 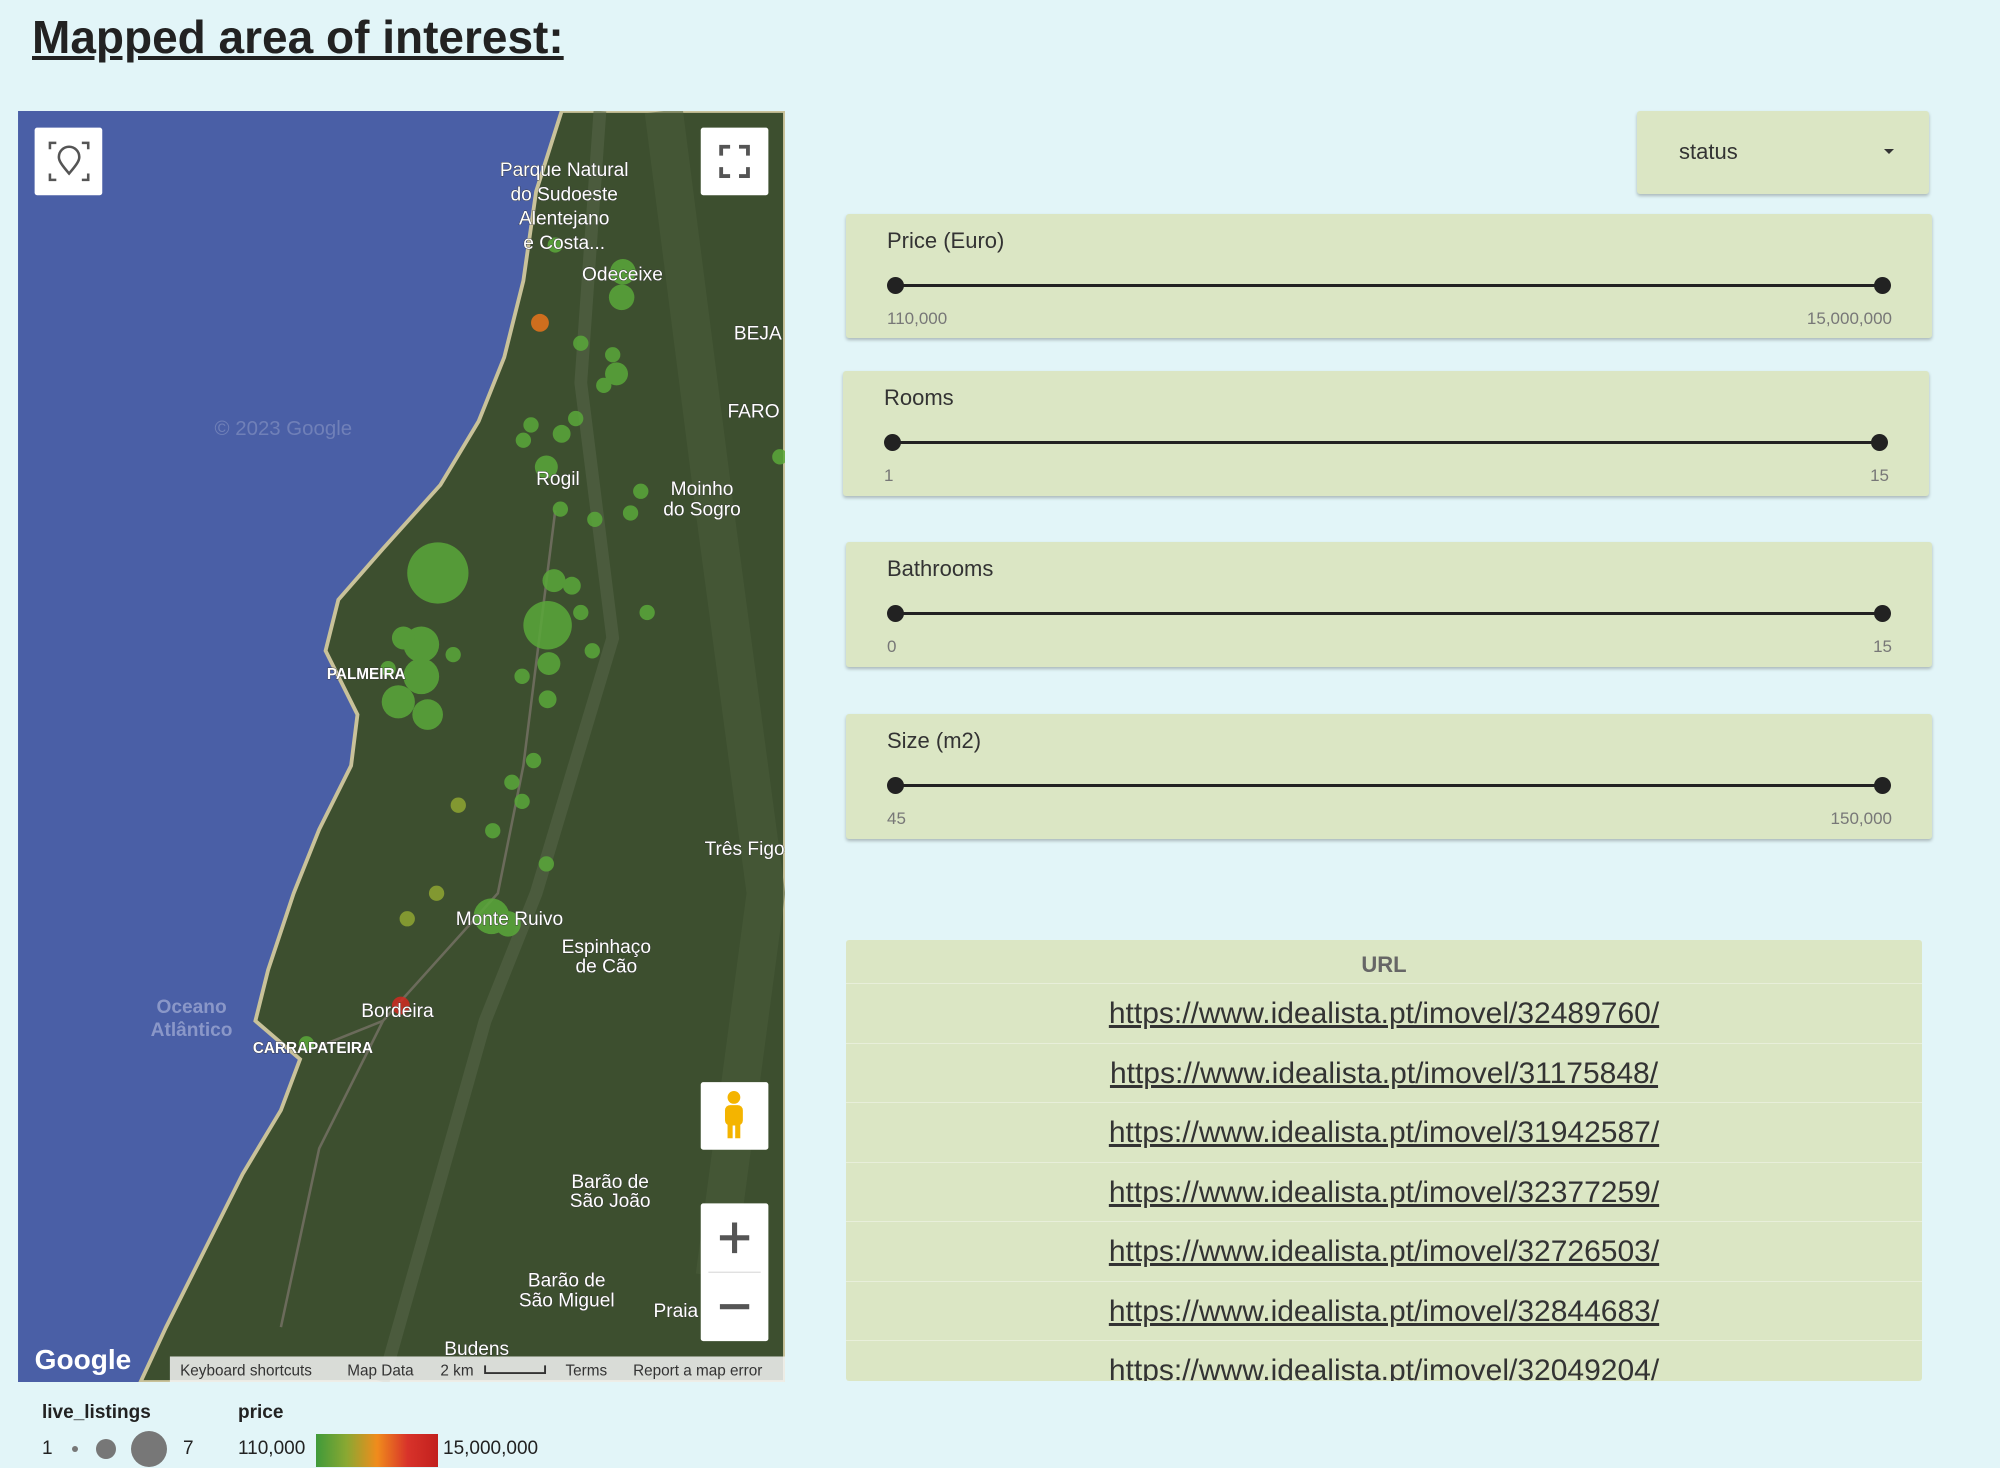 What do you see at coordinates (192, 1030) in the screenshot?
I see `place-label: Atlântico` at bounding box center [192, 1030].